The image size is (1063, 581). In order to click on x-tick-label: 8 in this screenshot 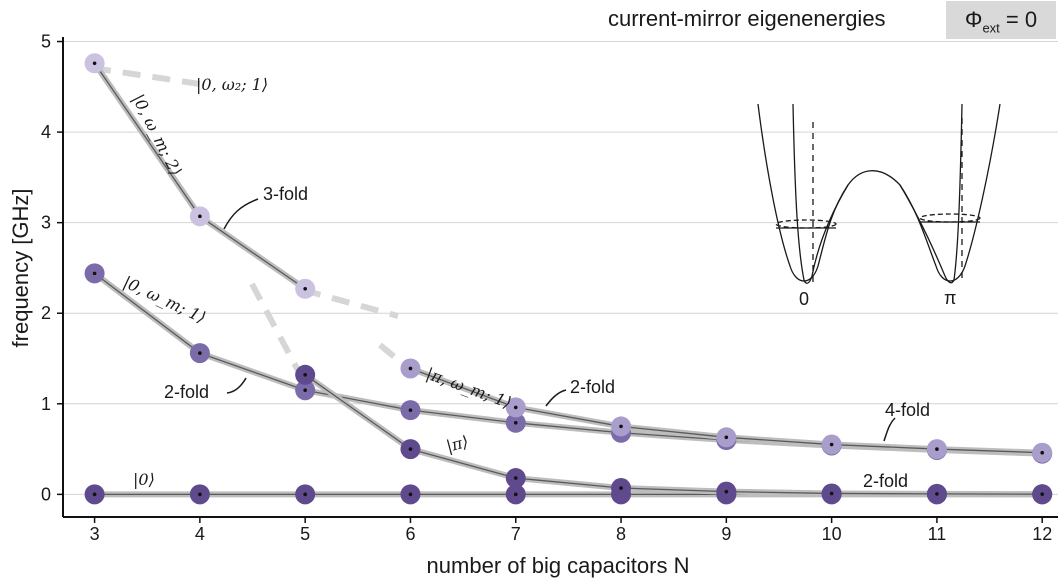, I will do `click(621, 534)`.